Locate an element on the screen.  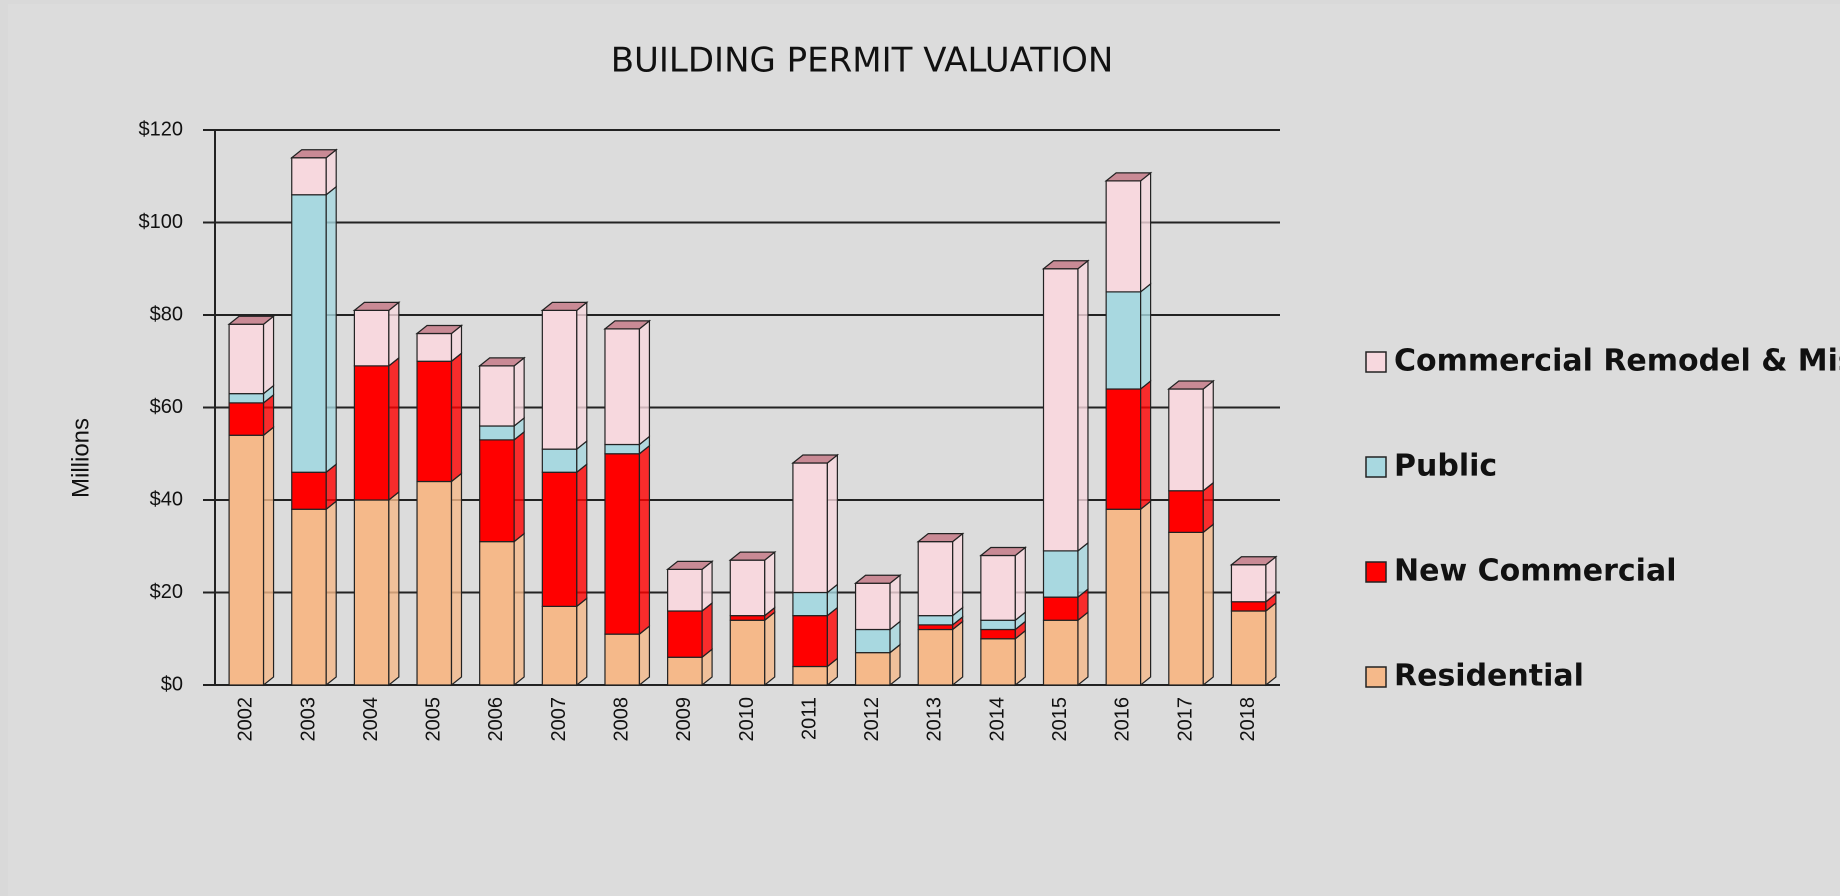
y-tick-label: $0 is located at coordinates (172, 684).